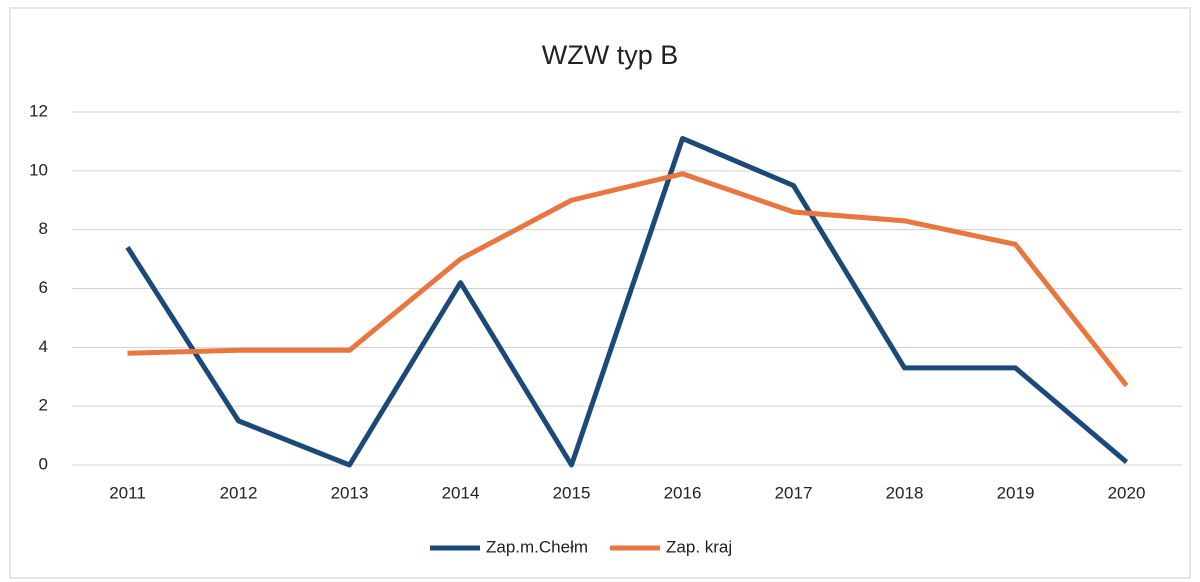 This screenshot has height=582, width=1200. I want to click on x-tick-label: 2020, so click(1127, 492).